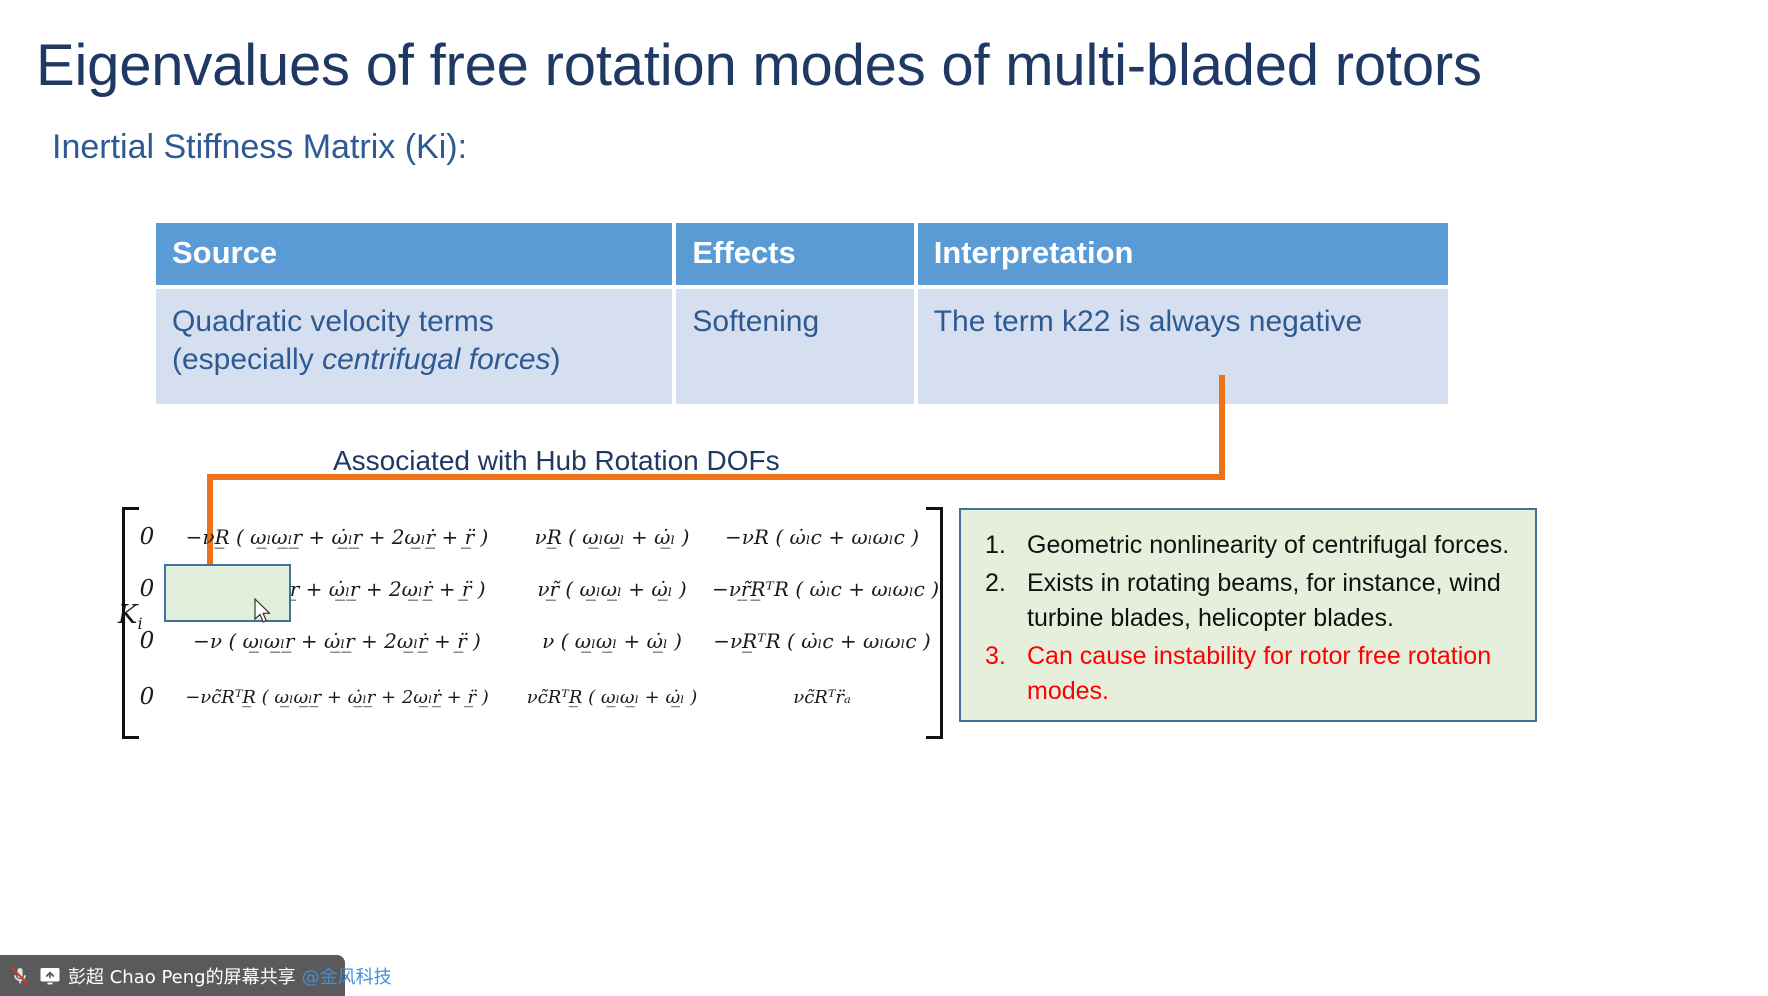 Image resolution: width=1768 pixels, height=996 pixels. I want to click on connector-horizontal, so click(716, 477).